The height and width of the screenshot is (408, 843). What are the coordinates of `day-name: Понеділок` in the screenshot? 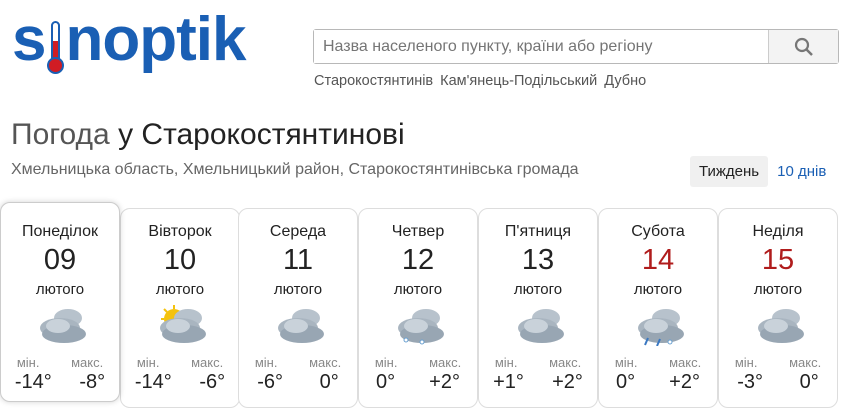 It's located at (60, 231).